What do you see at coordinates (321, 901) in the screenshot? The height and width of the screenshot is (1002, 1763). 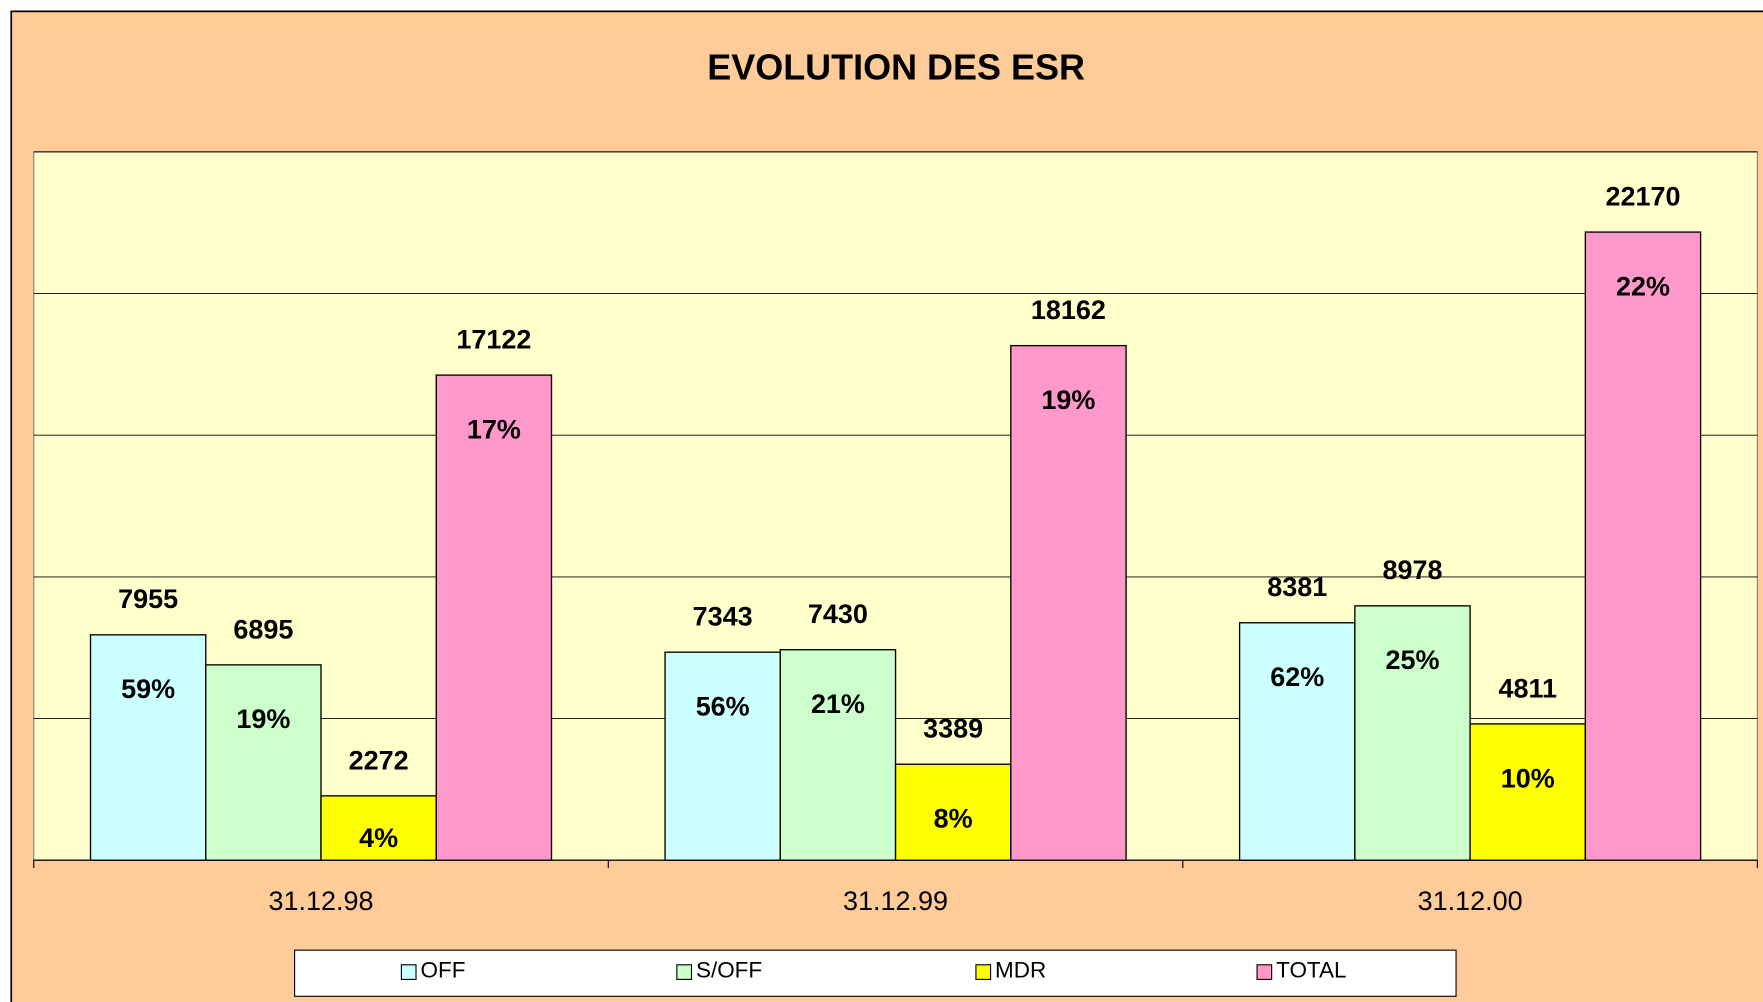 I see `x-tick-label: 31.12.98` at bounding box center [321, 901].